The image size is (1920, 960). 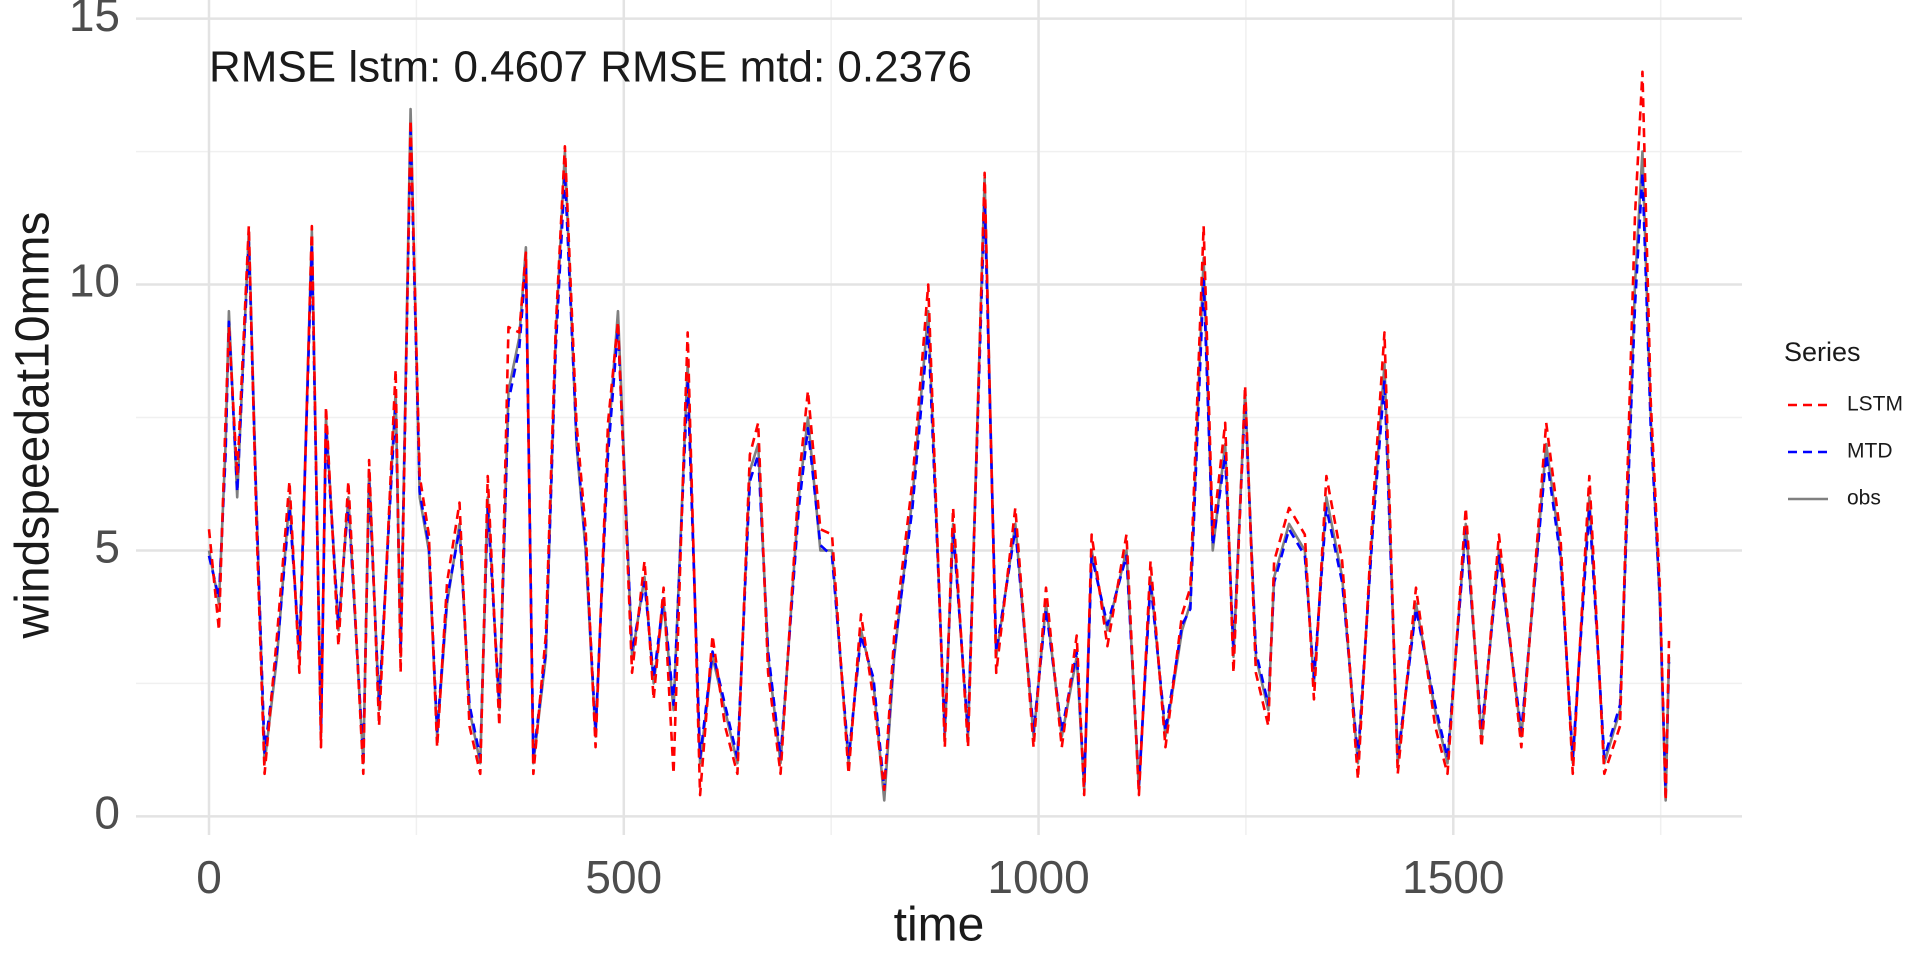 I want to click on legend-label: obs, so click(x=1864, y=498).